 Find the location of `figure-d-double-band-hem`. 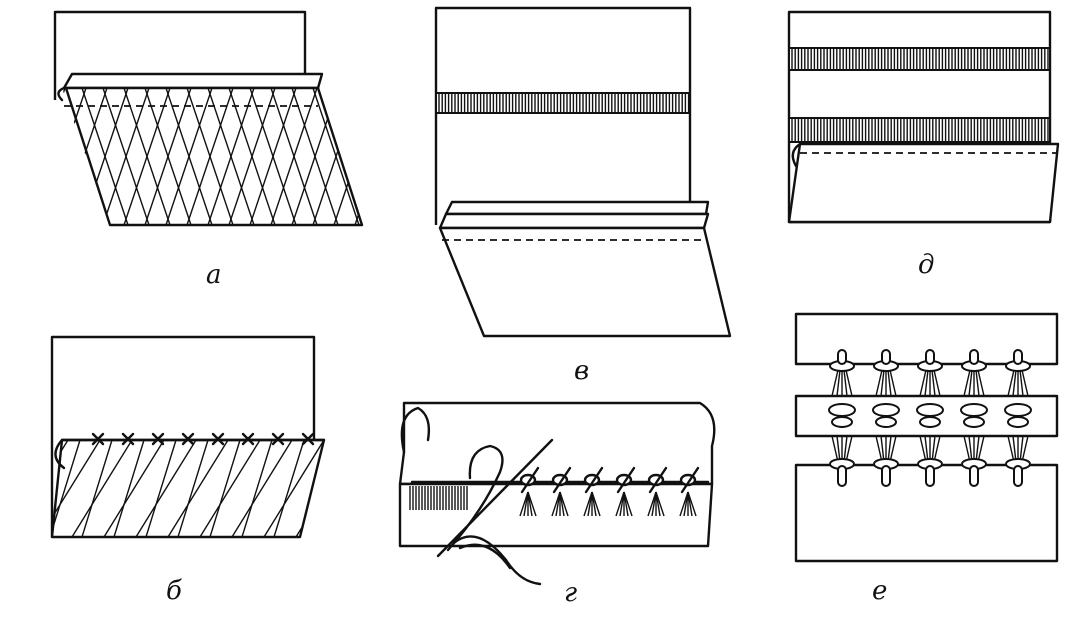

figure-d-double-band-hem is located at coordinates (923, 117).